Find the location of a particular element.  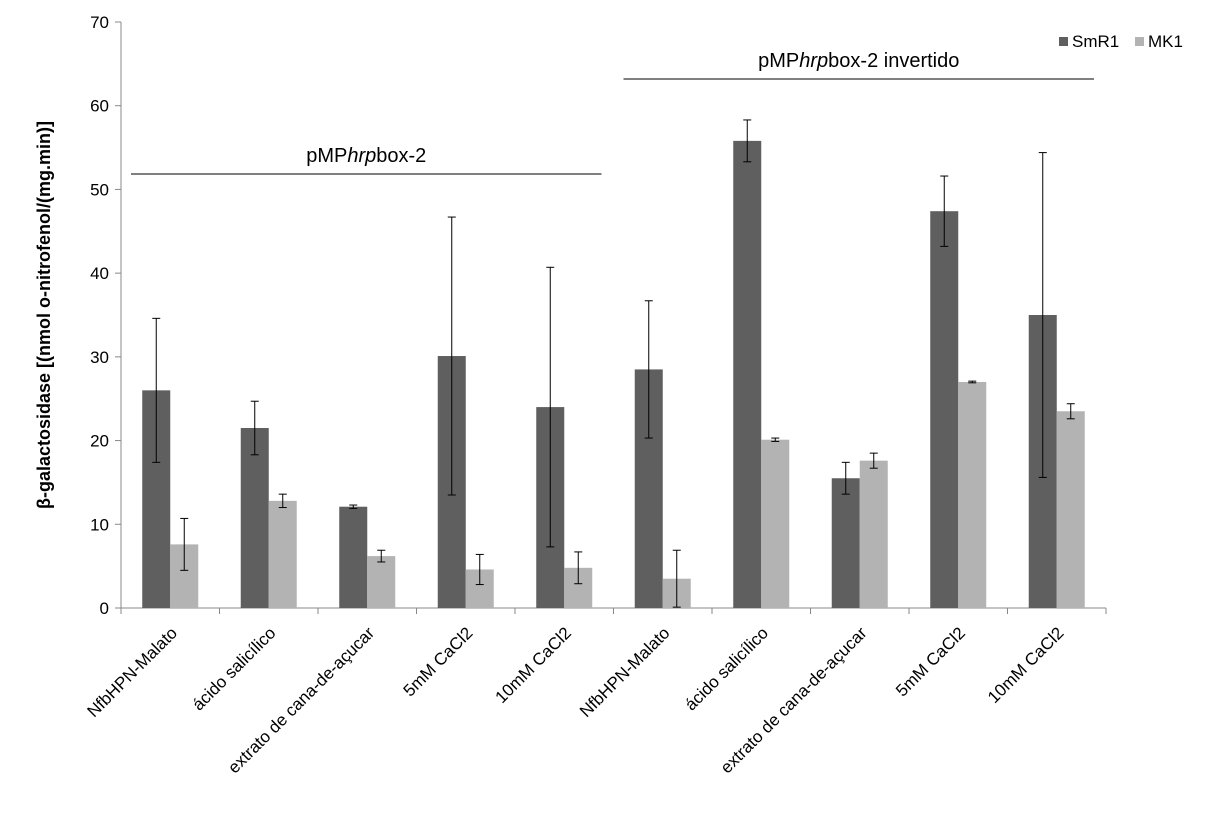

group-annotation-label: pMPhrpbox-2 is located at coordinates (366, 156).